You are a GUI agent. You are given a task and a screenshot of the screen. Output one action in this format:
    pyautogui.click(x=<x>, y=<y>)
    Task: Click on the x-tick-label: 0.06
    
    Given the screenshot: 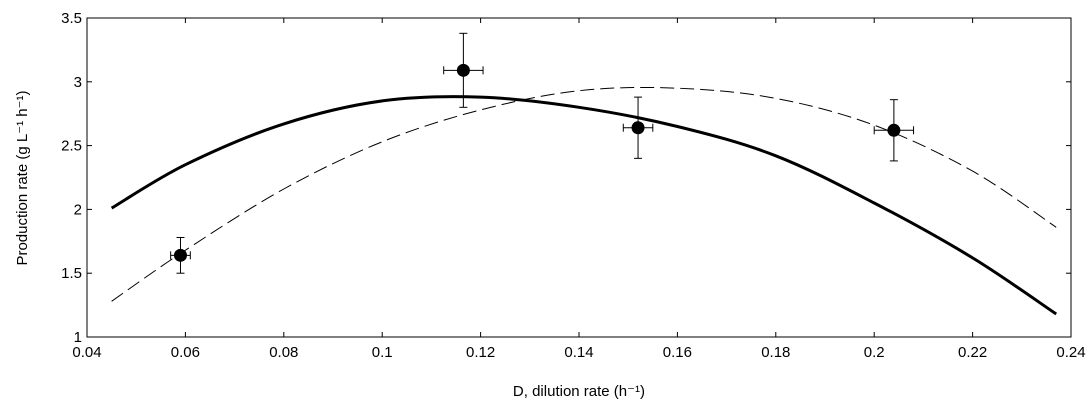 What is the action you would take?
    pyautogui.click(x=185, y=352)
    